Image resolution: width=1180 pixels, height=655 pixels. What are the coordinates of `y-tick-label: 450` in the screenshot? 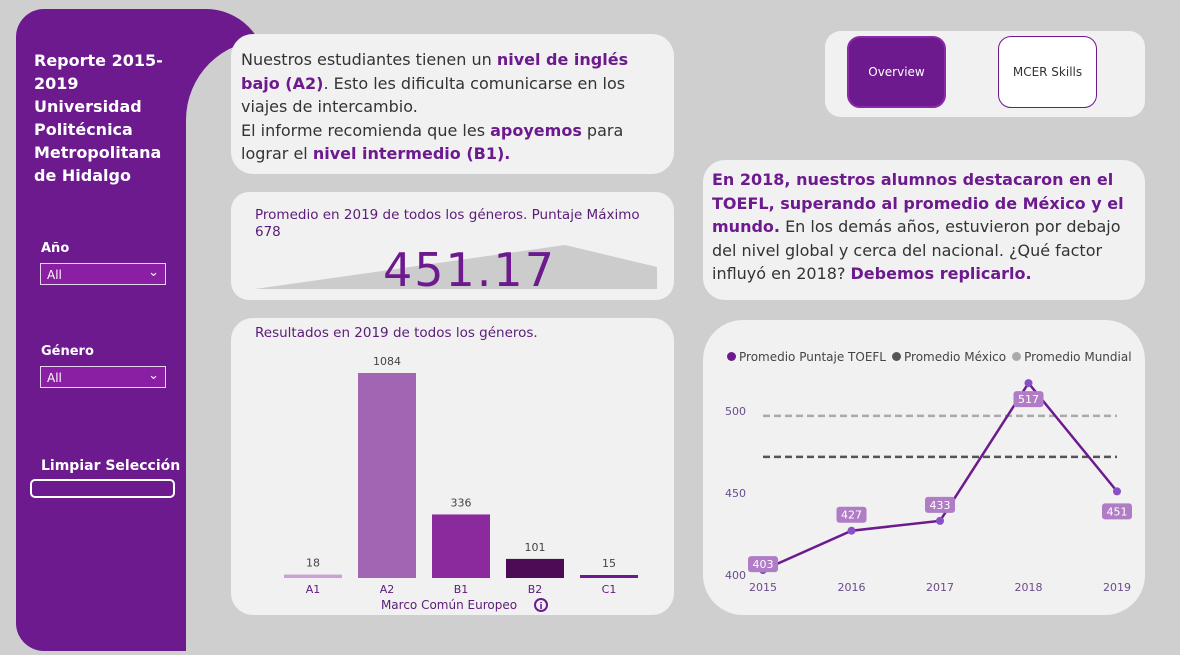 It's located at (735, 493).